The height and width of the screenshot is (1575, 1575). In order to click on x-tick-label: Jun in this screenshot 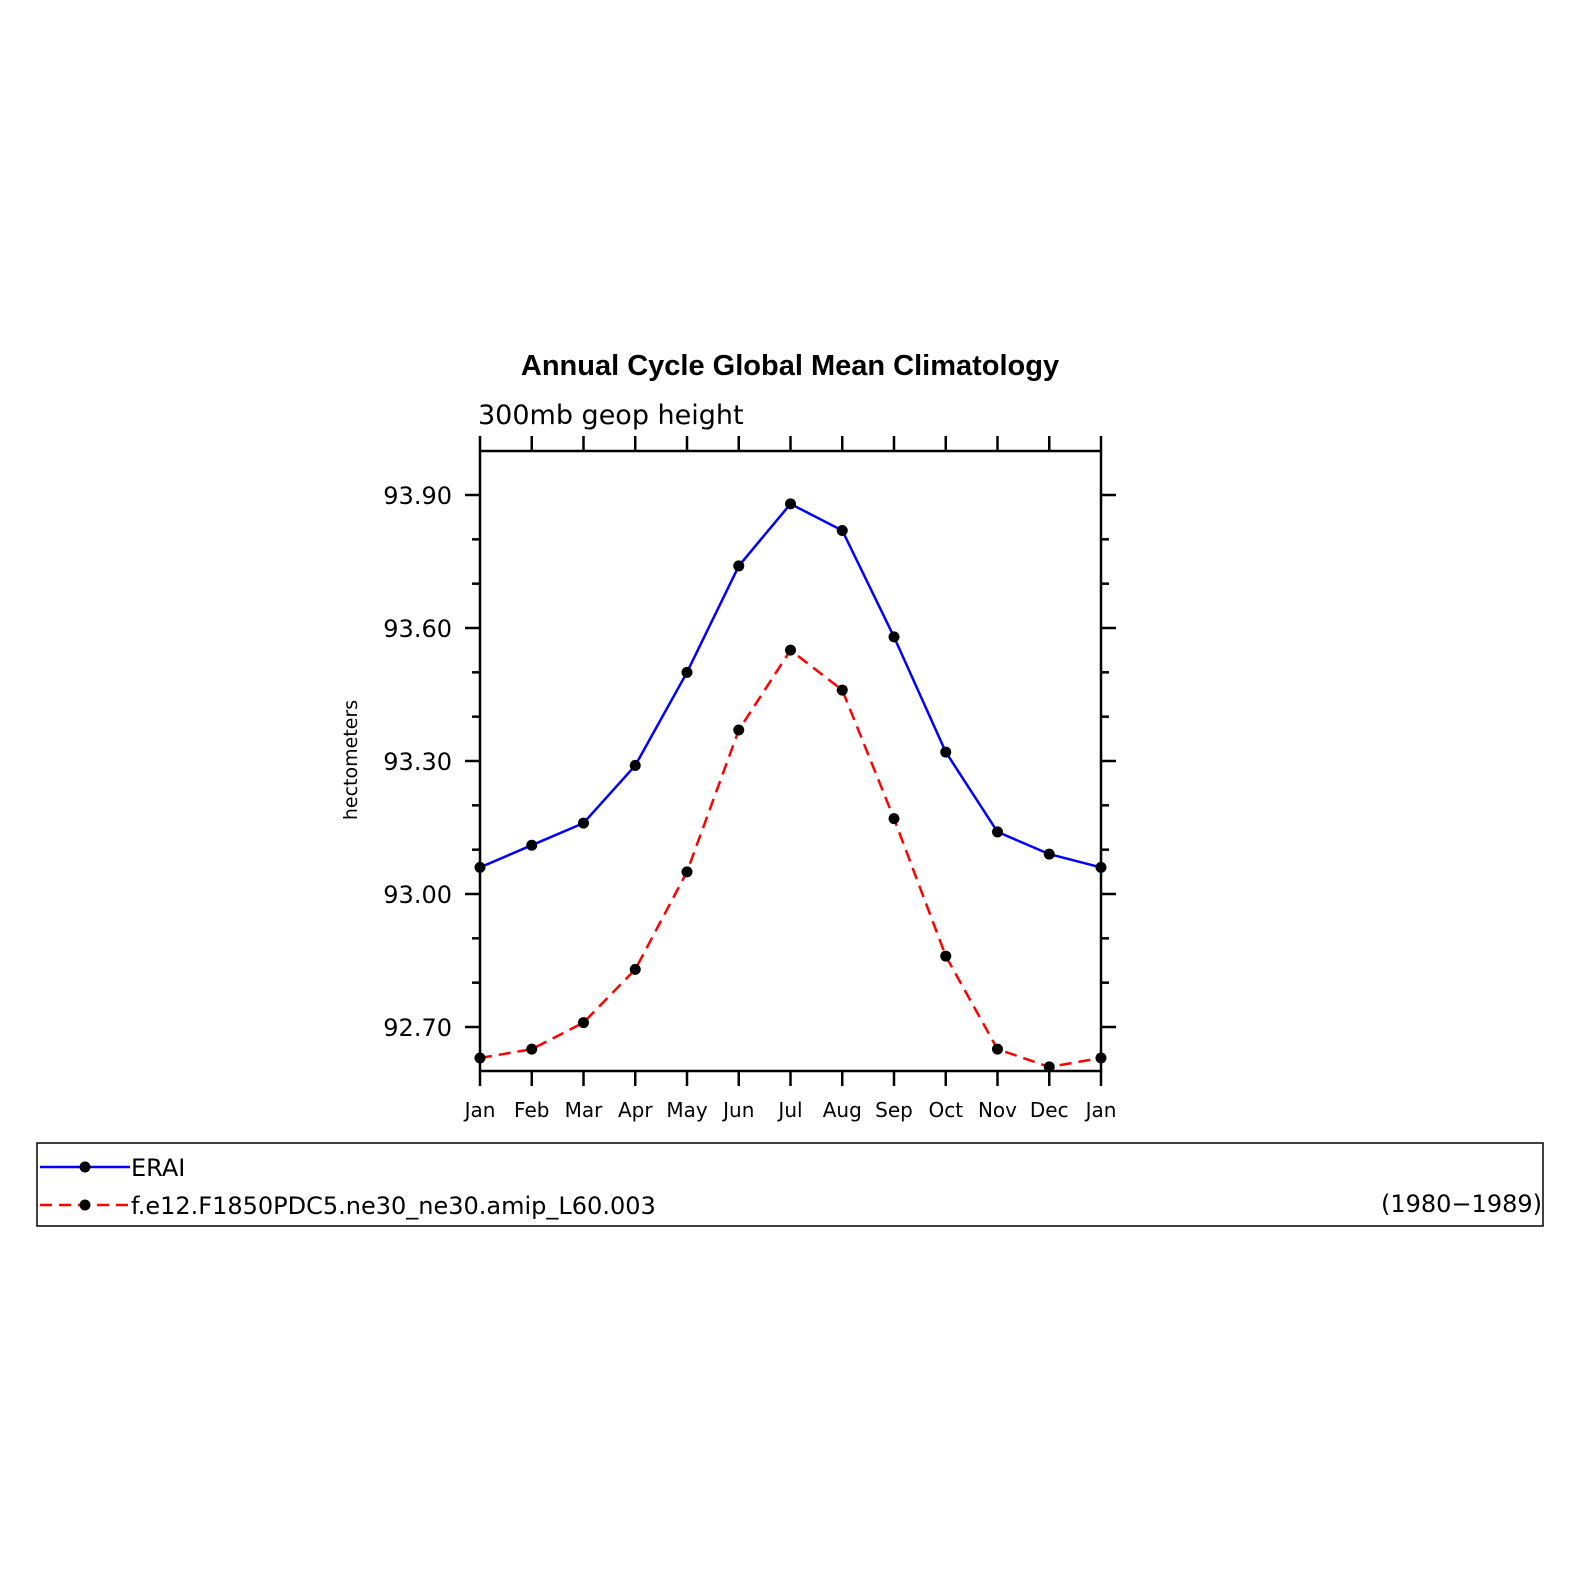, I will do `click(737, 1110)`.